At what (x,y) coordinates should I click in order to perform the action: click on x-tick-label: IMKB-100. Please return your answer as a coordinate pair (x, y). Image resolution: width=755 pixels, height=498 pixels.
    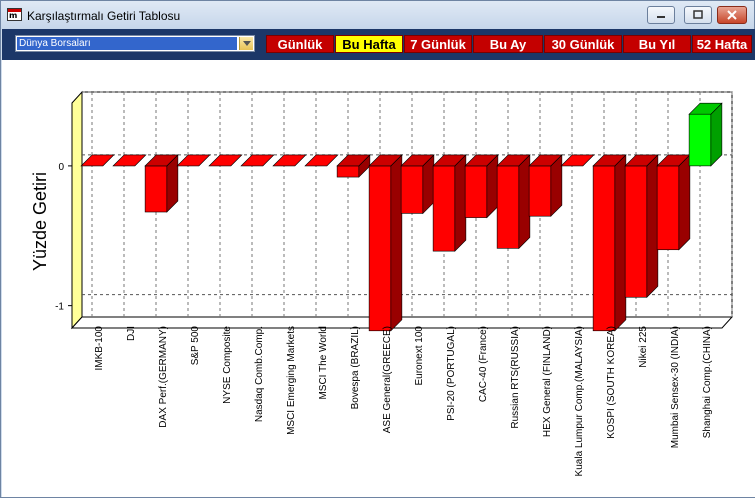
    Looking at the image, I should click on (99, 348).